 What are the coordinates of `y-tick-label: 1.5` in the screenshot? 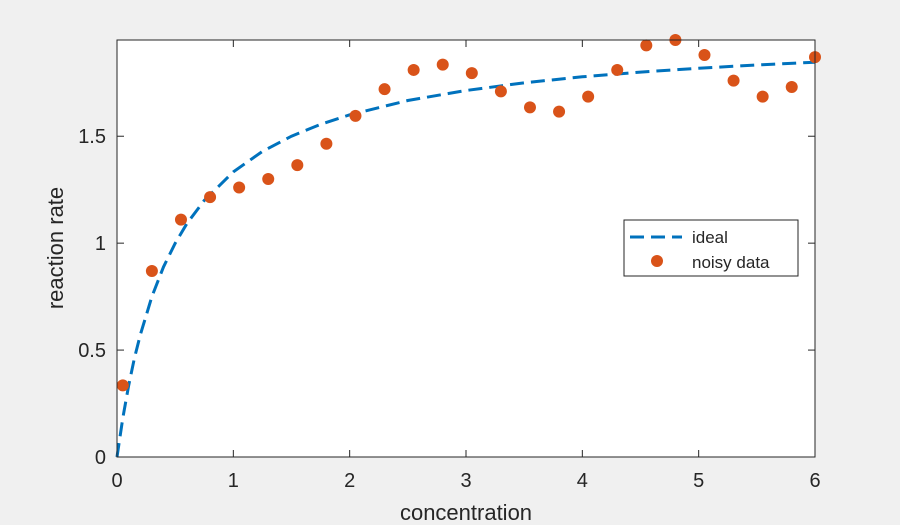 It's located at (92, 137).